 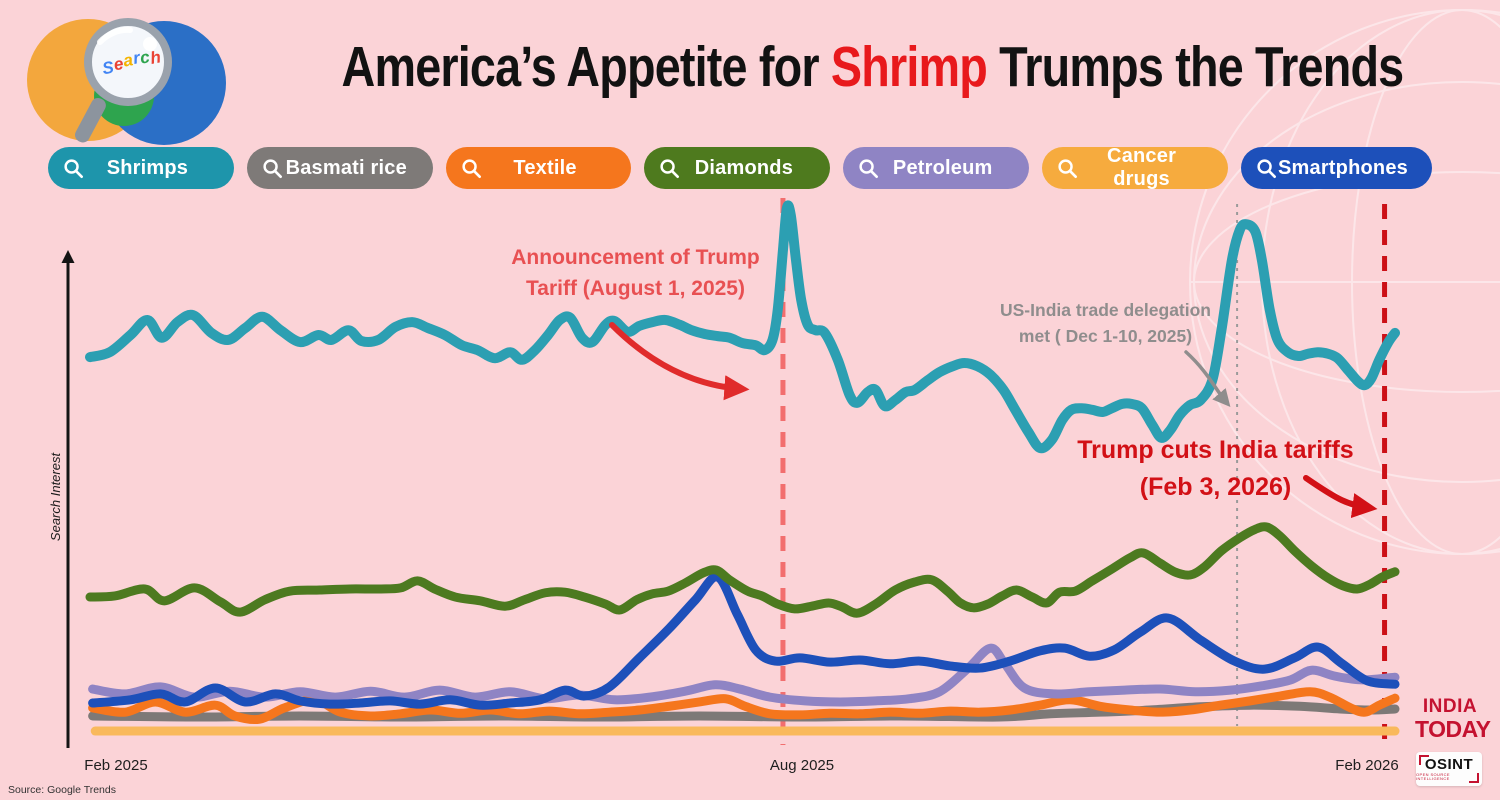 I want to click on svg-text: e, so click(x=118, y=64).